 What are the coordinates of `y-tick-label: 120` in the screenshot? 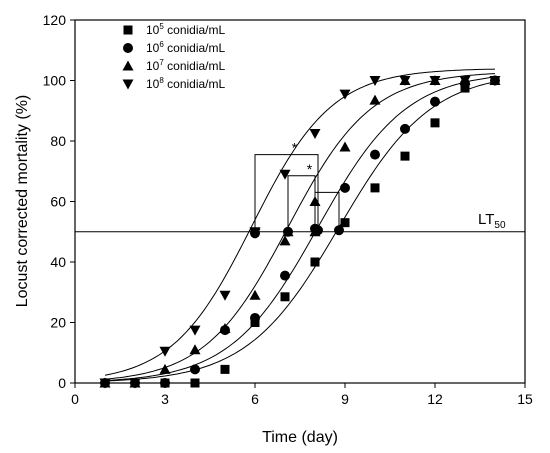 It's located at (55, 20).